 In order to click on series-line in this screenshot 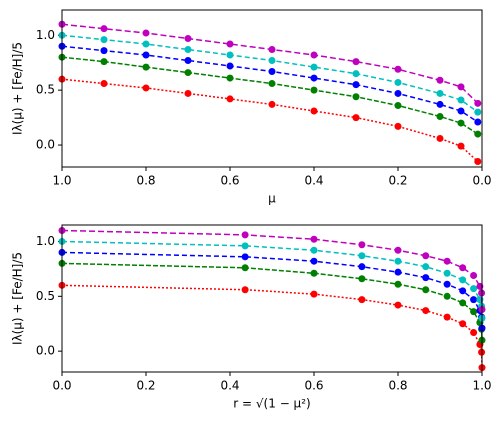, I will do `click(270, 84)`.